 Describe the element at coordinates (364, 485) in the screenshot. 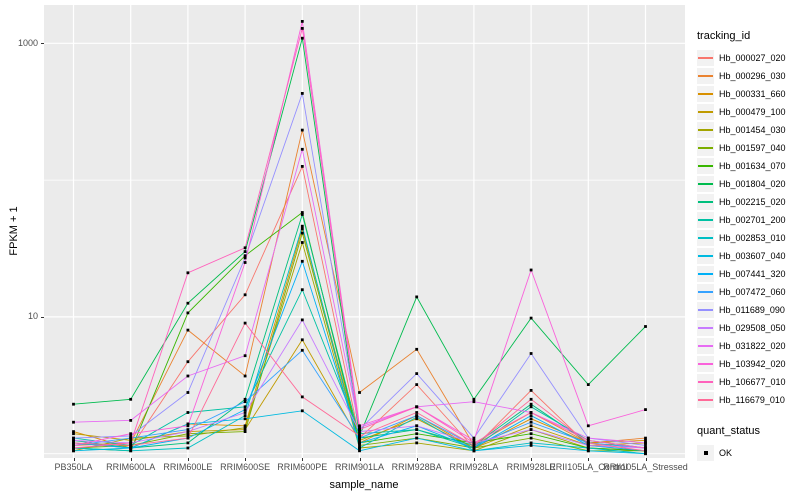

I see `x-axis-title: sample_name` at that location.